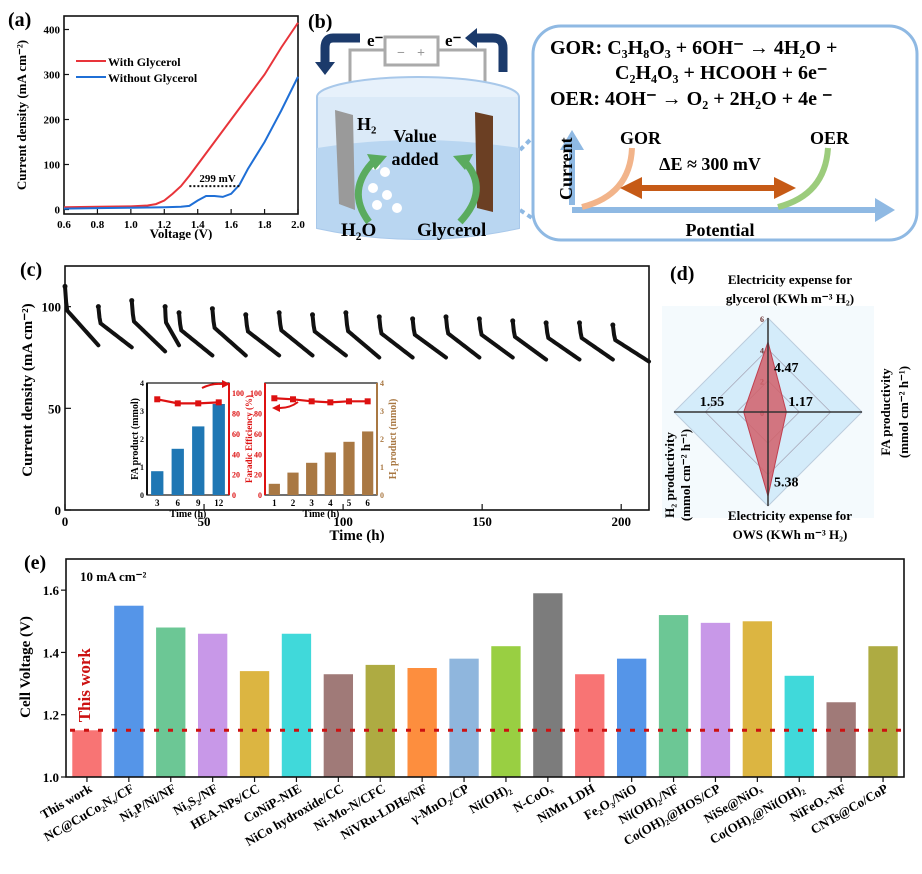 This screenshot has height=874, width=922. What do you see at coordinates (135, 439) in the screenshot?
I see `inset-y-left-label: FA product (mmol)` at bounding box center [135, 439].